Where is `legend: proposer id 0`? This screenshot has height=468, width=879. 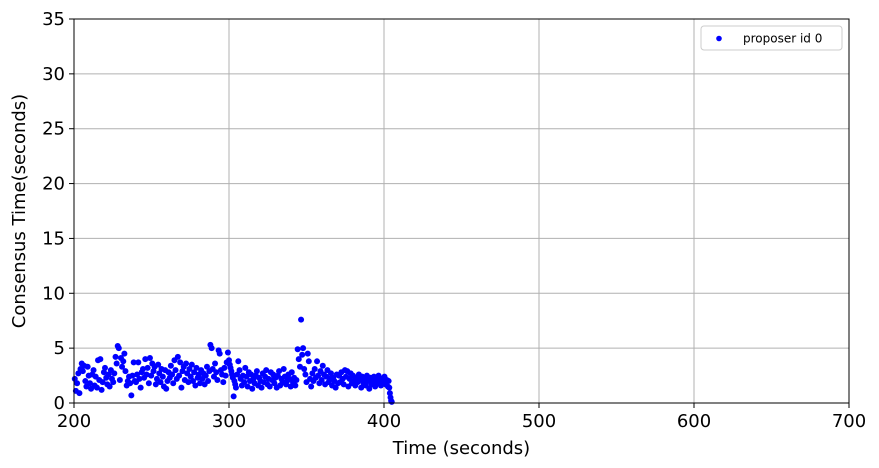
legend: proposer id 0 is located at coordinates (771, 38).